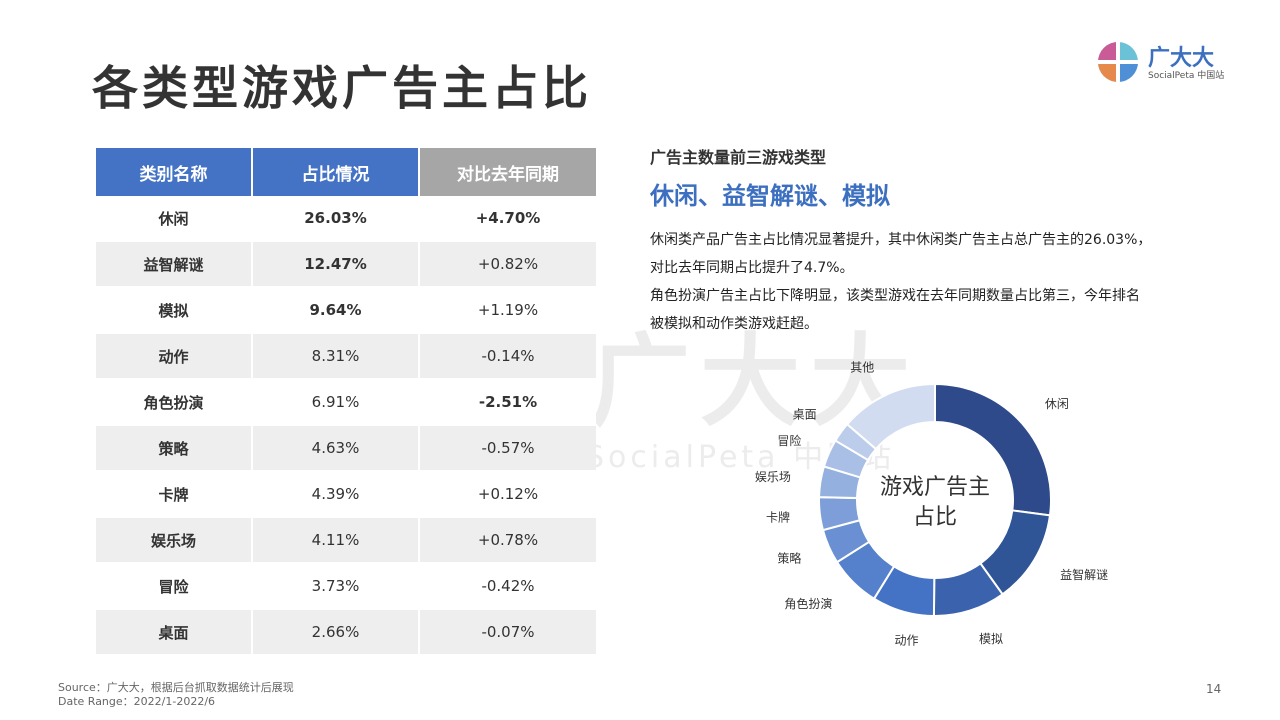 The height and width of the screenshot is (720, 1280). I want to click on row-name: 冒险, so click(174, 587).